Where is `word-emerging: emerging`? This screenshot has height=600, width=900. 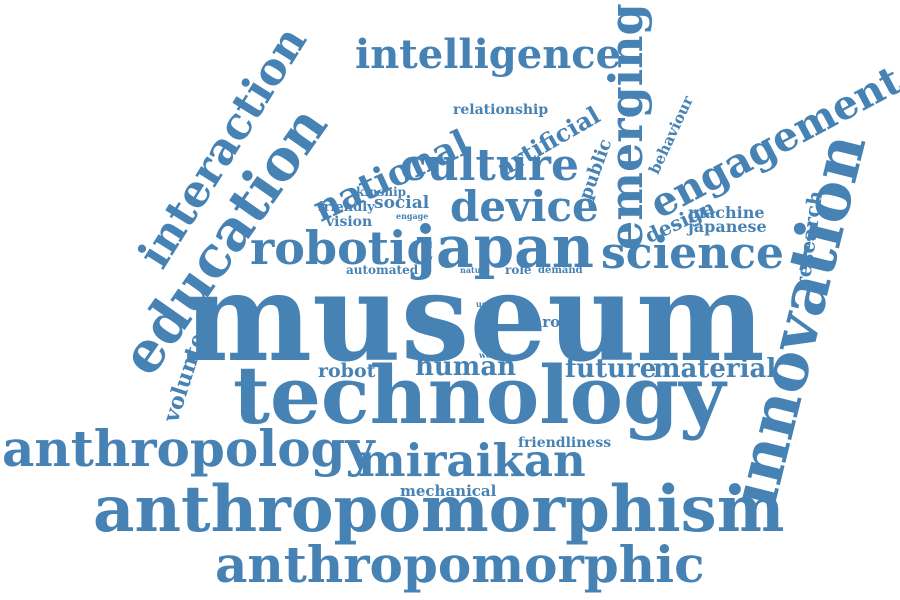 word-emerging: emerging is located at coordinates (626, 126).